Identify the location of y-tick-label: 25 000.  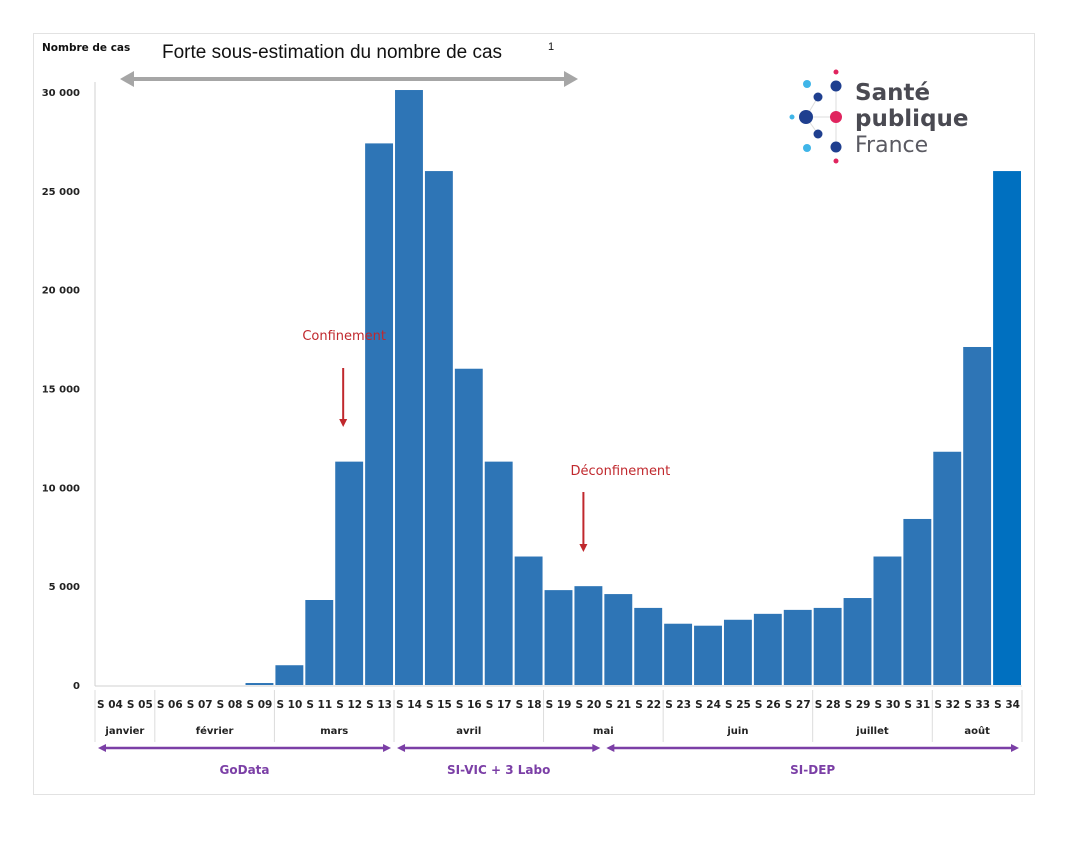
(61, 192).